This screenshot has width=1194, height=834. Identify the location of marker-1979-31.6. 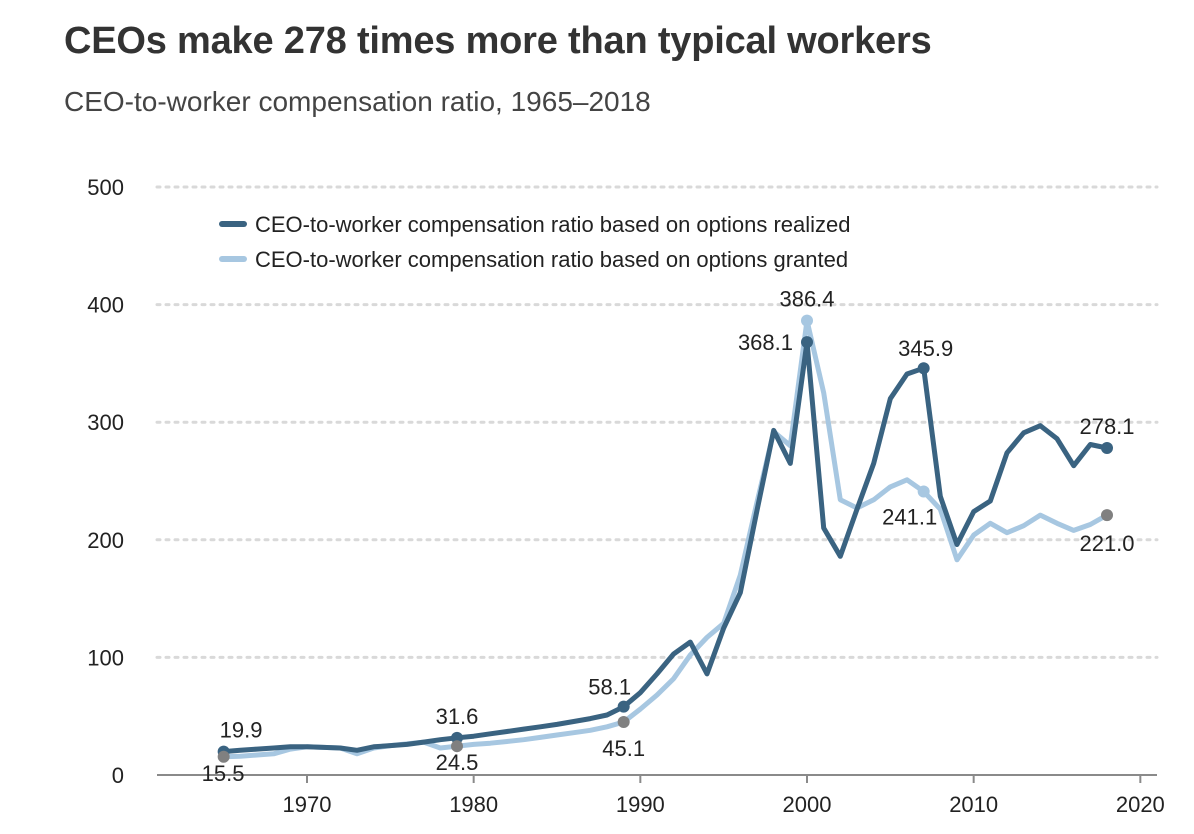
(457, 737).